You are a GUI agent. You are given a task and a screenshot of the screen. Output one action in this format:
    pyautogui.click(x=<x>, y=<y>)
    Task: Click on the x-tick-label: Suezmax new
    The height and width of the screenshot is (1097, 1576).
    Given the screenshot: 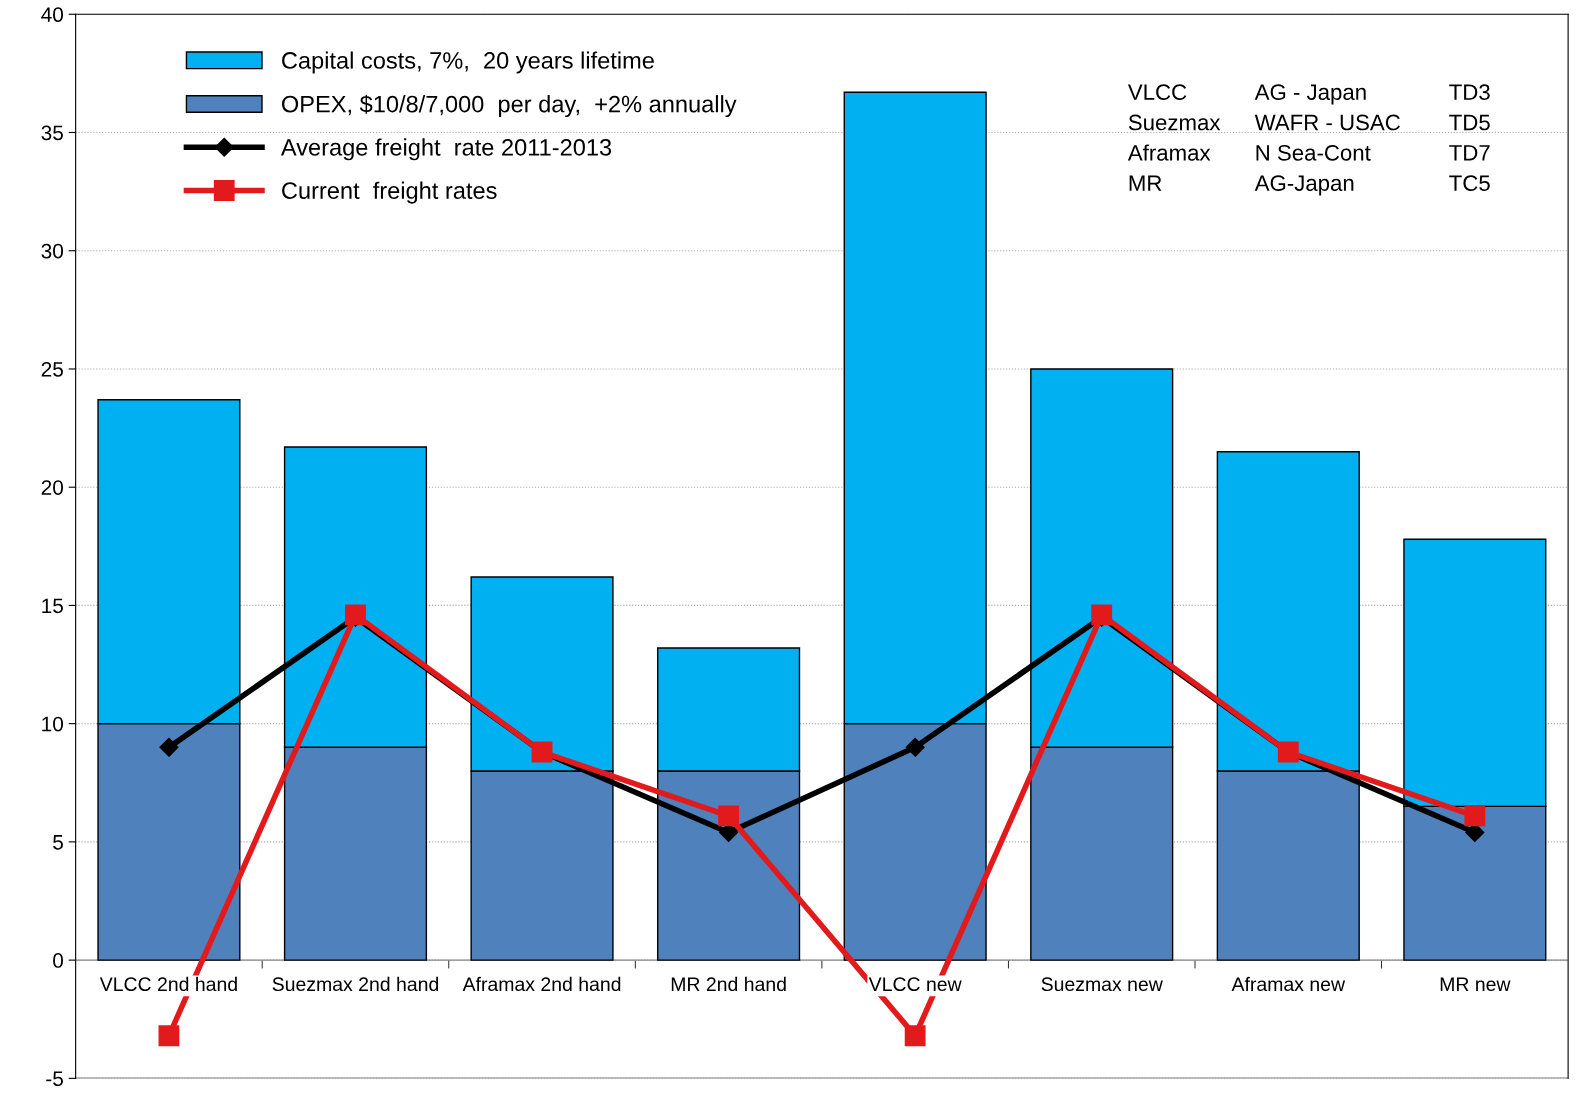 What is the action you would take?
    pyautogui.click(x=1102, y=984)
    